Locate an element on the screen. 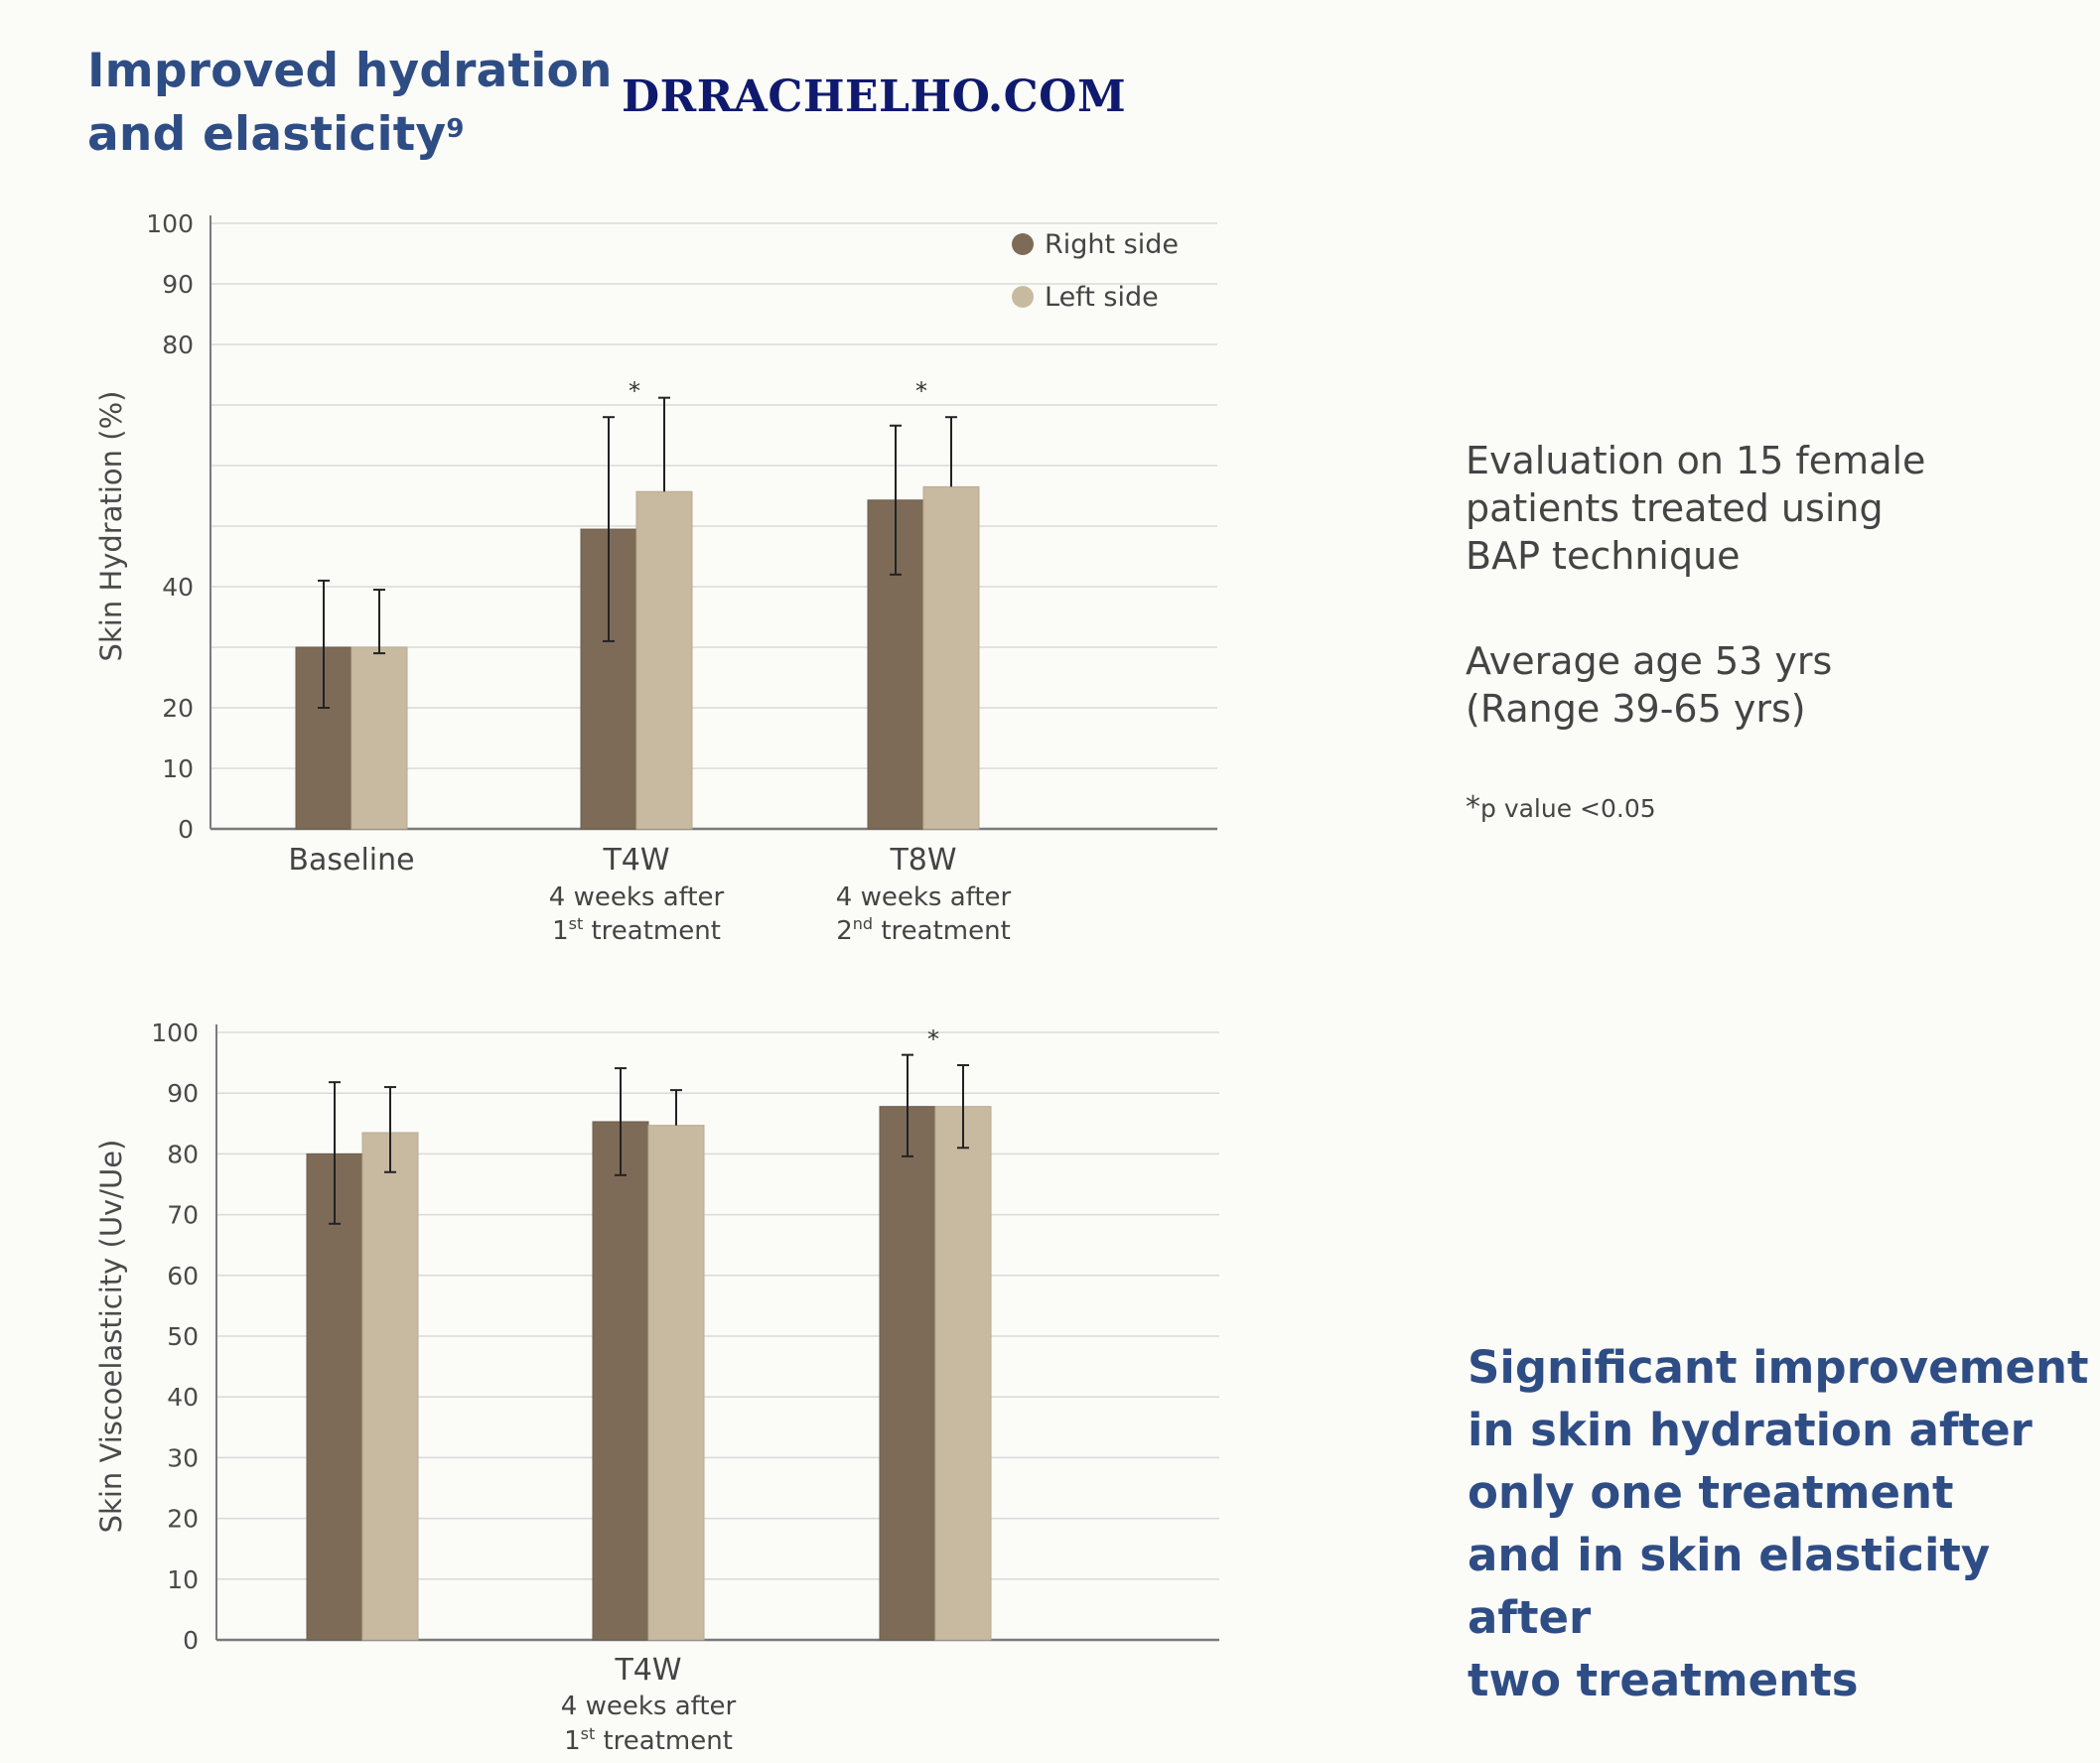 The image size is (2100, 1763). page-heading: Improved hydration and elasticity9 is located at coordinates (350, 104).